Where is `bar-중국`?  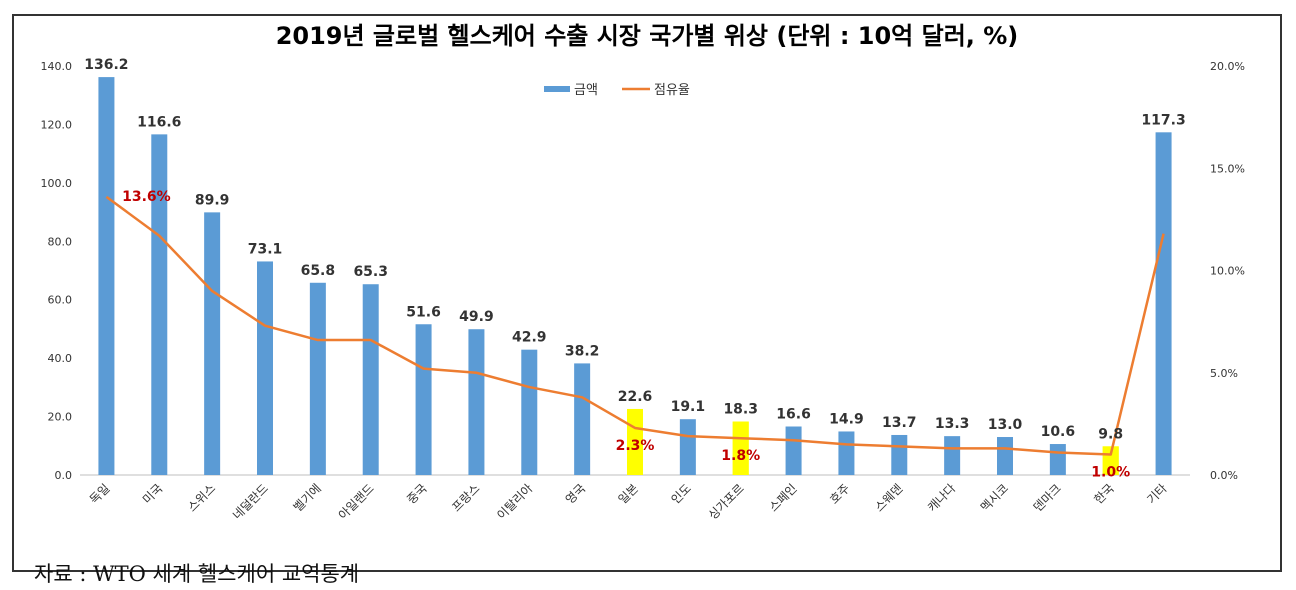
bar-중국 is located at coordinates (423, 399).